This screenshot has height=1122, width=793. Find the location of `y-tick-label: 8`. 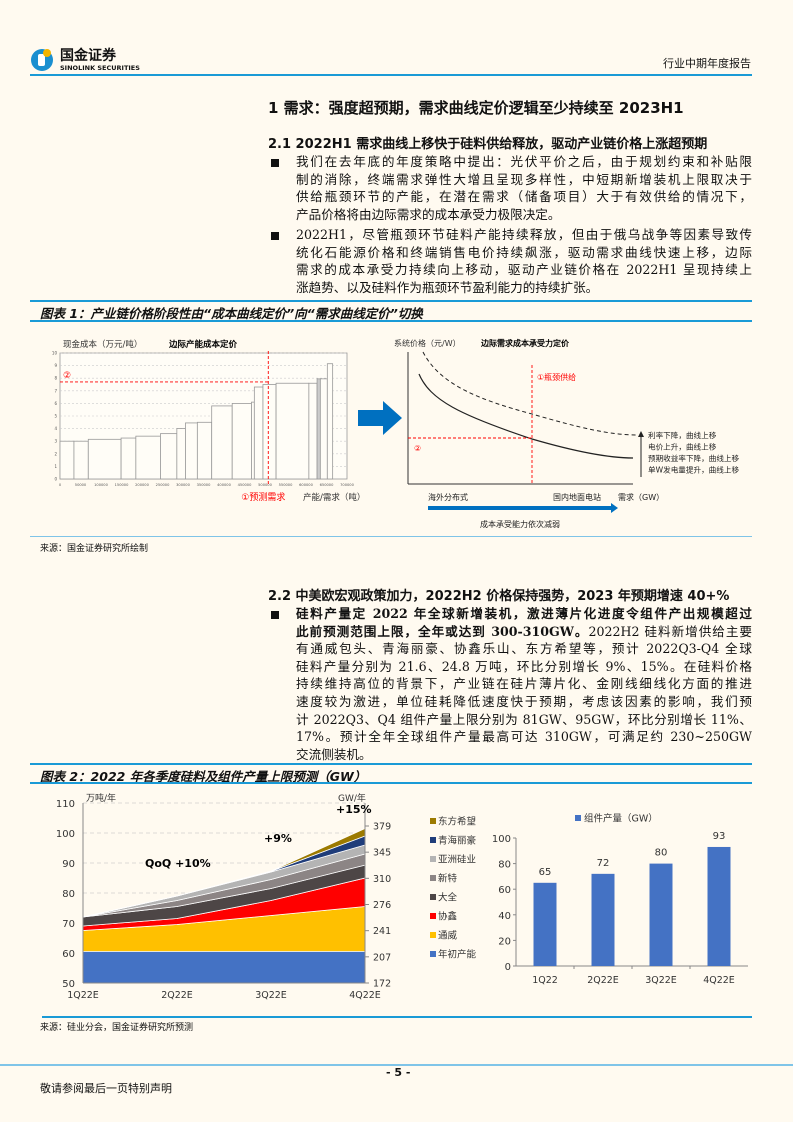

y-tick-label: 8 is located at coordinates (55, 378).